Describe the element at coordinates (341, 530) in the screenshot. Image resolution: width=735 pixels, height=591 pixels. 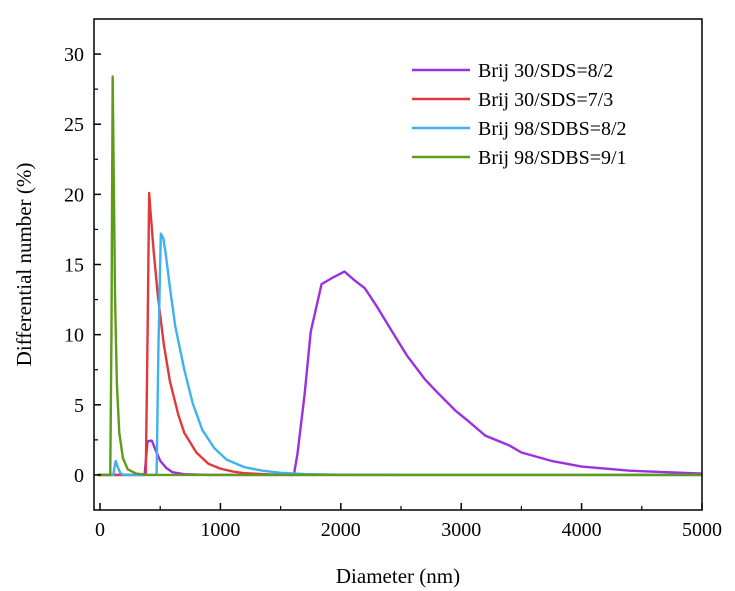
I see `x-tick-label: 2000` at that location.